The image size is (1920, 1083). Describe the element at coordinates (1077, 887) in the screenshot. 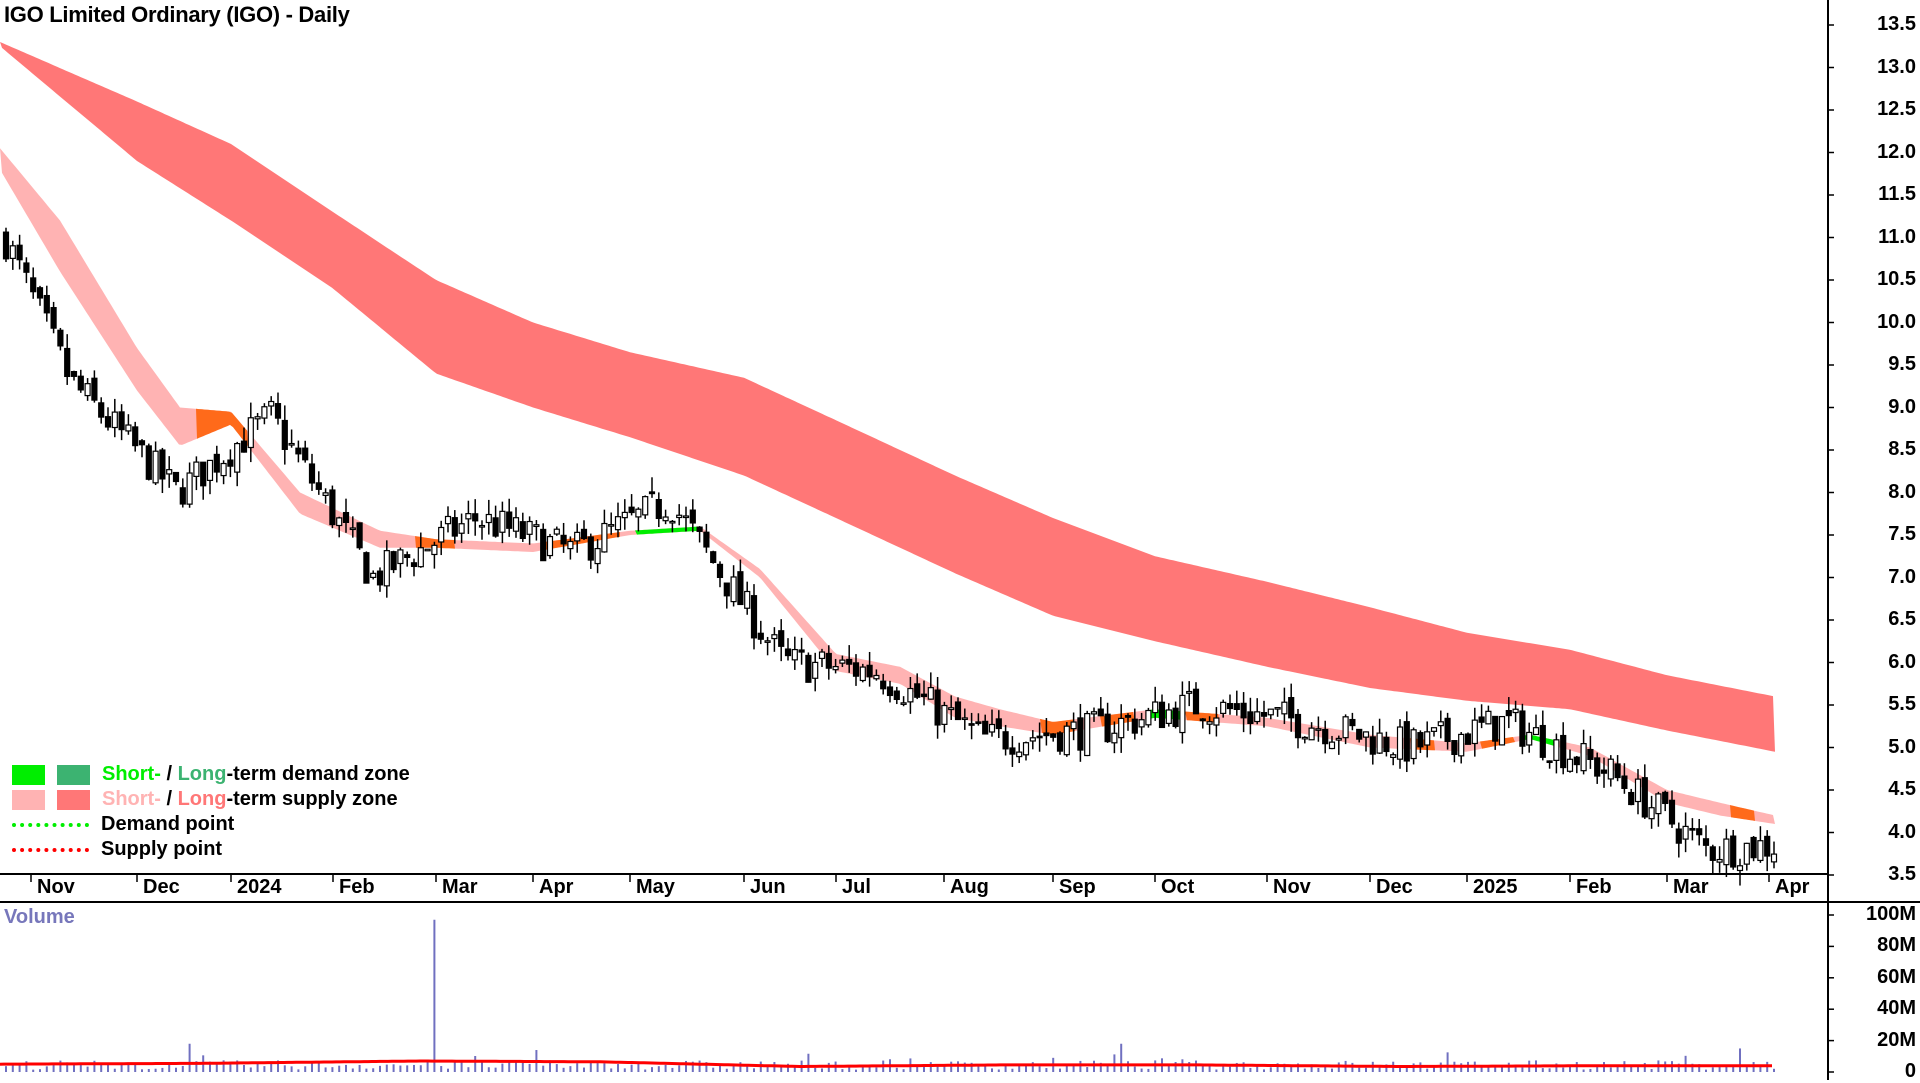

I see `date-tick-label: Sep` at that location.